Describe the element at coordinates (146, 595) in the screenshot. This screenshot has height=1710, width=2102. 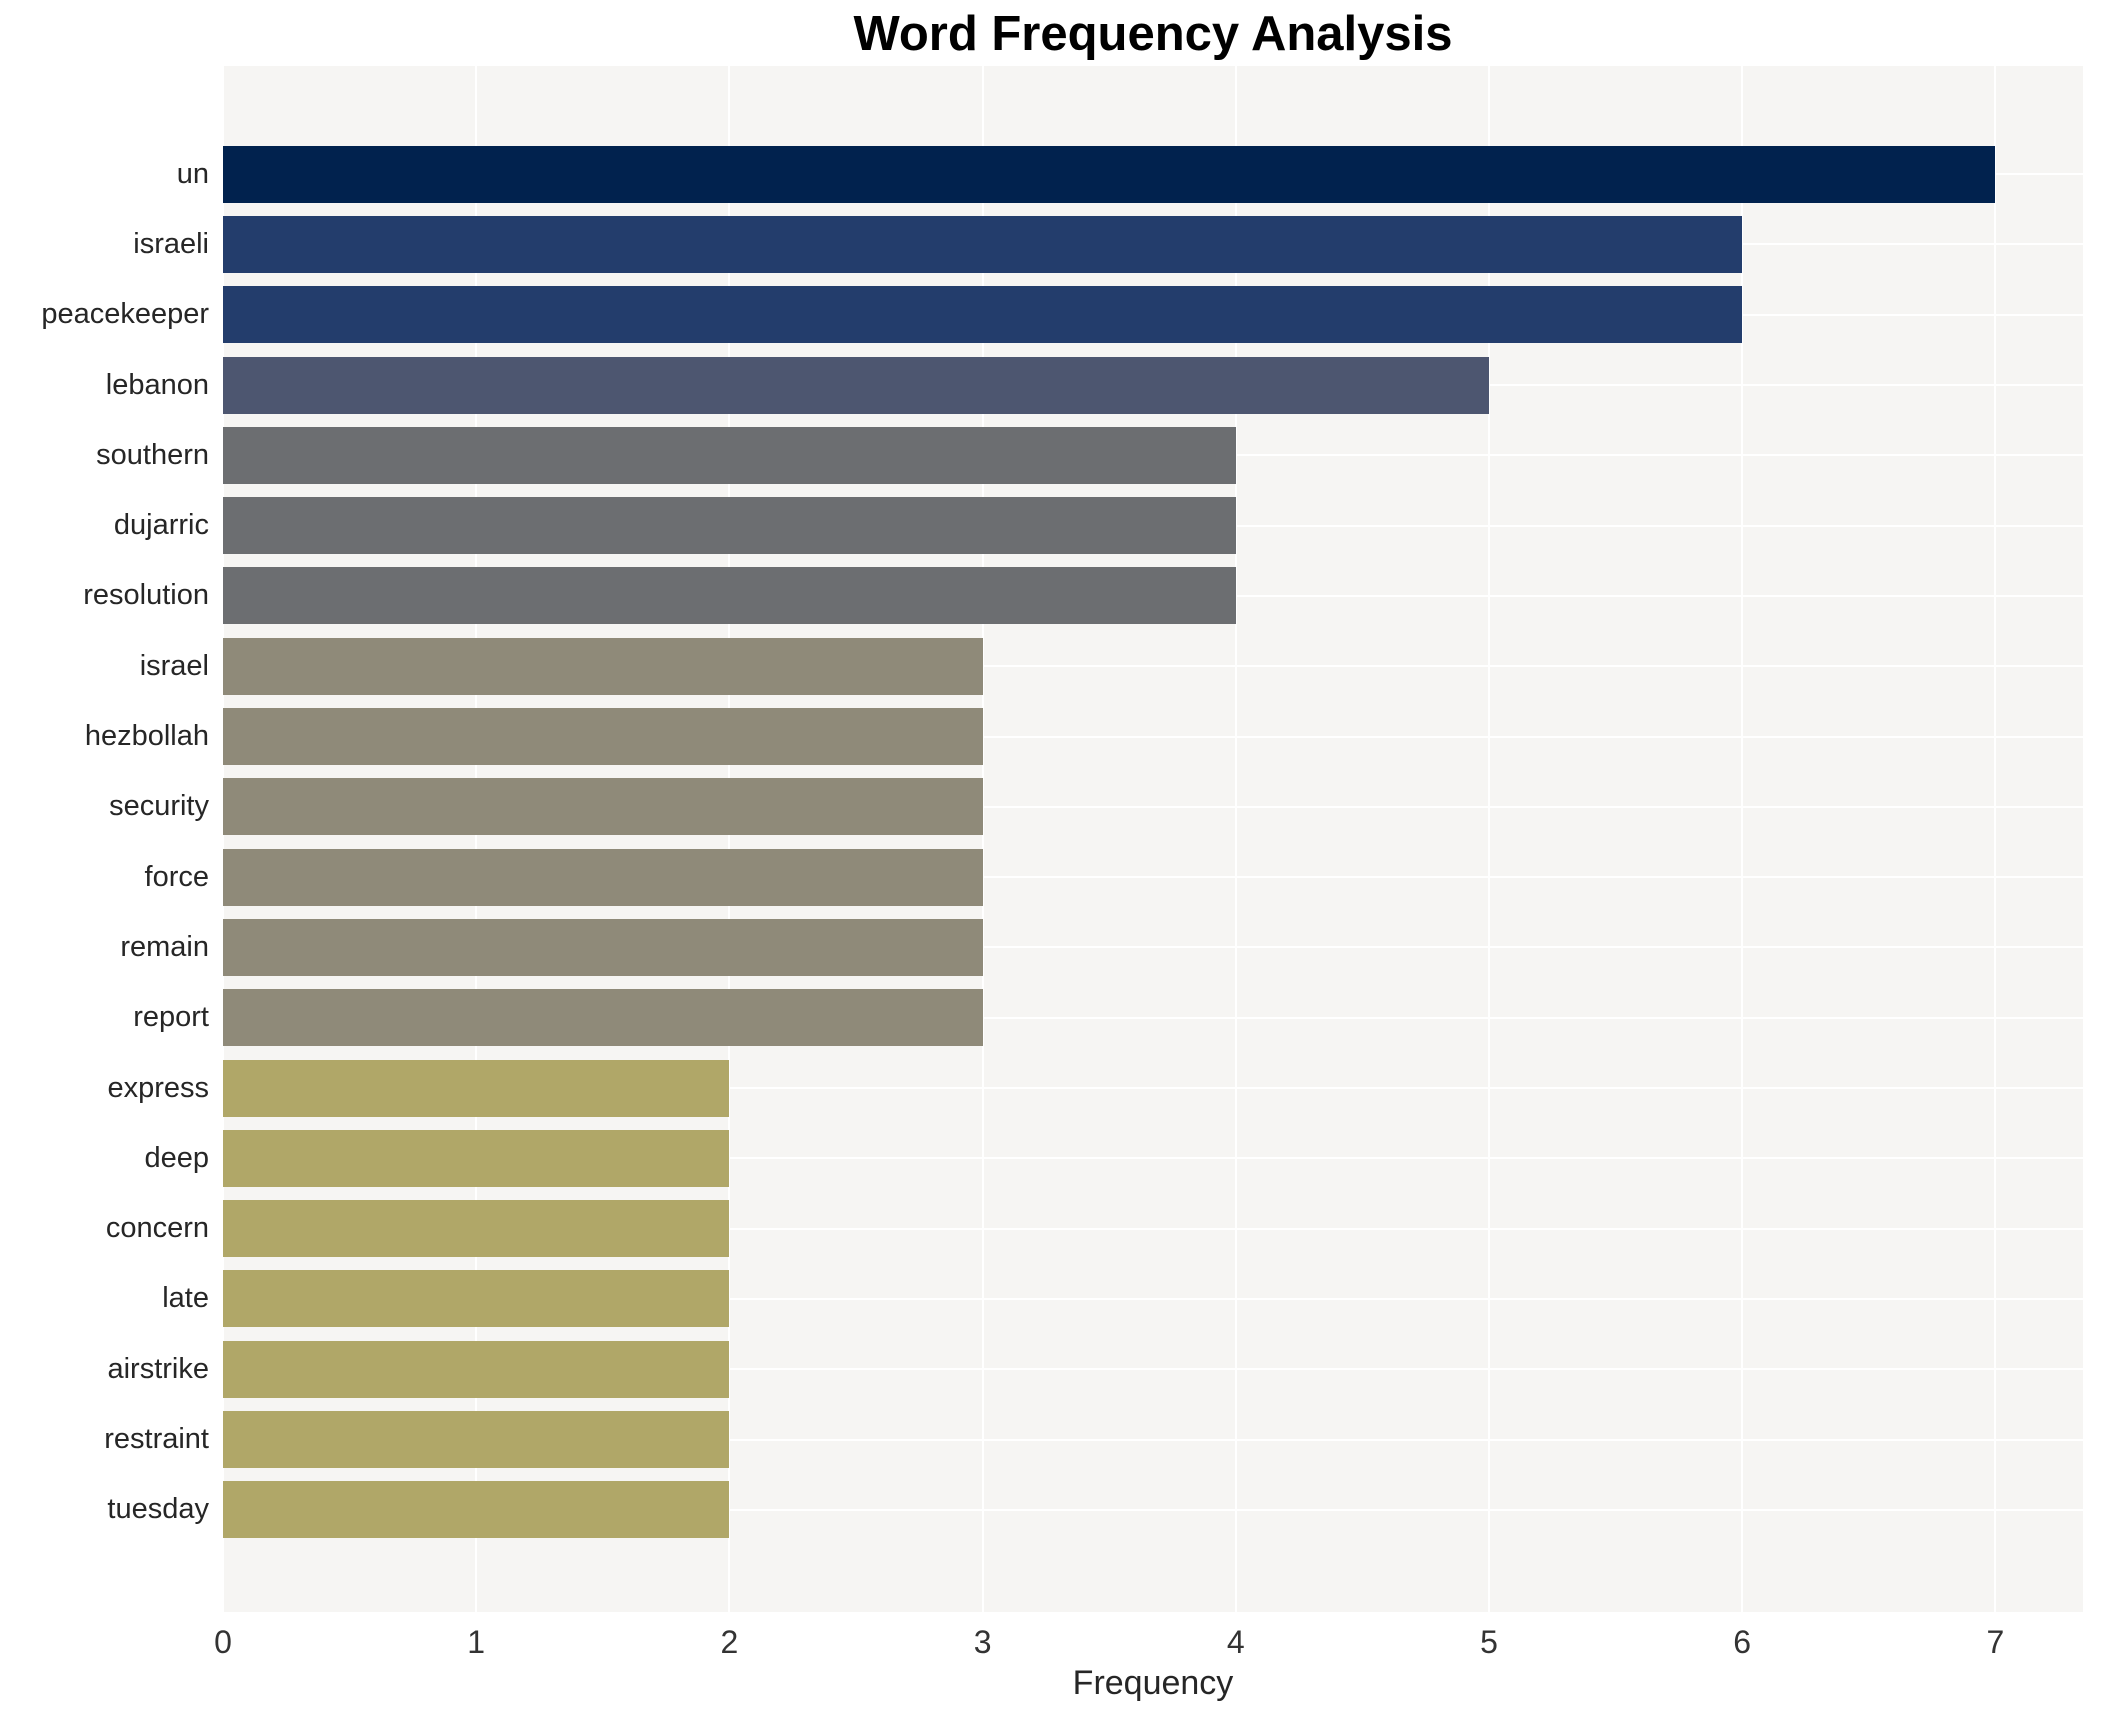
I see `category-label: resolution` at that location.